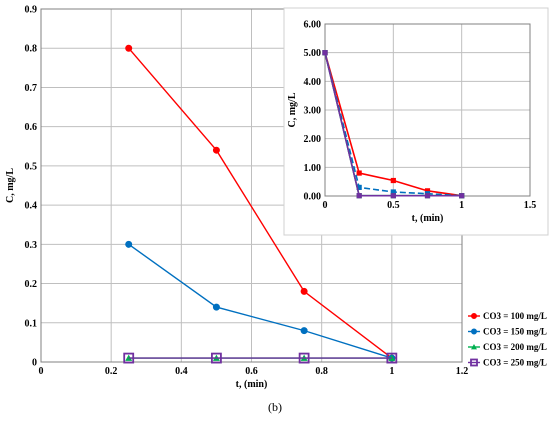  Describe the element at coordinates (111, 371) in the screenshot. I see `x-tick-label: 0.2` at that location.